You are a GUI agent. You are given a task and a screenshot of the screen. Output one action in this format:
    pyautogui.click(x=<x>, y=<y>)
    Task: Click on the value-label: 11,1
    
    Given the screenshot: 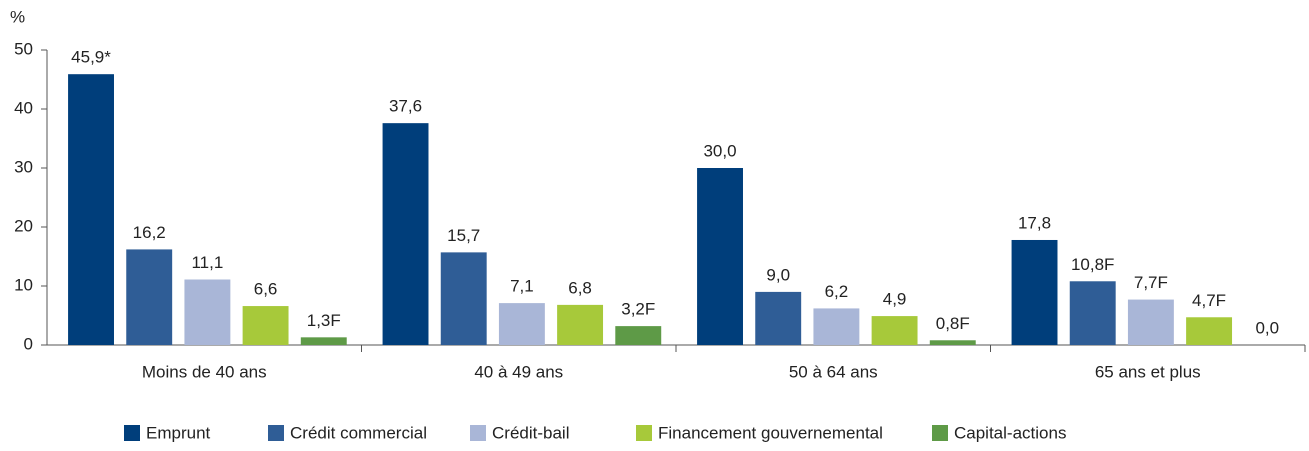 What is the action you would take?
    pyautogui.click(x=207, y=262)
    